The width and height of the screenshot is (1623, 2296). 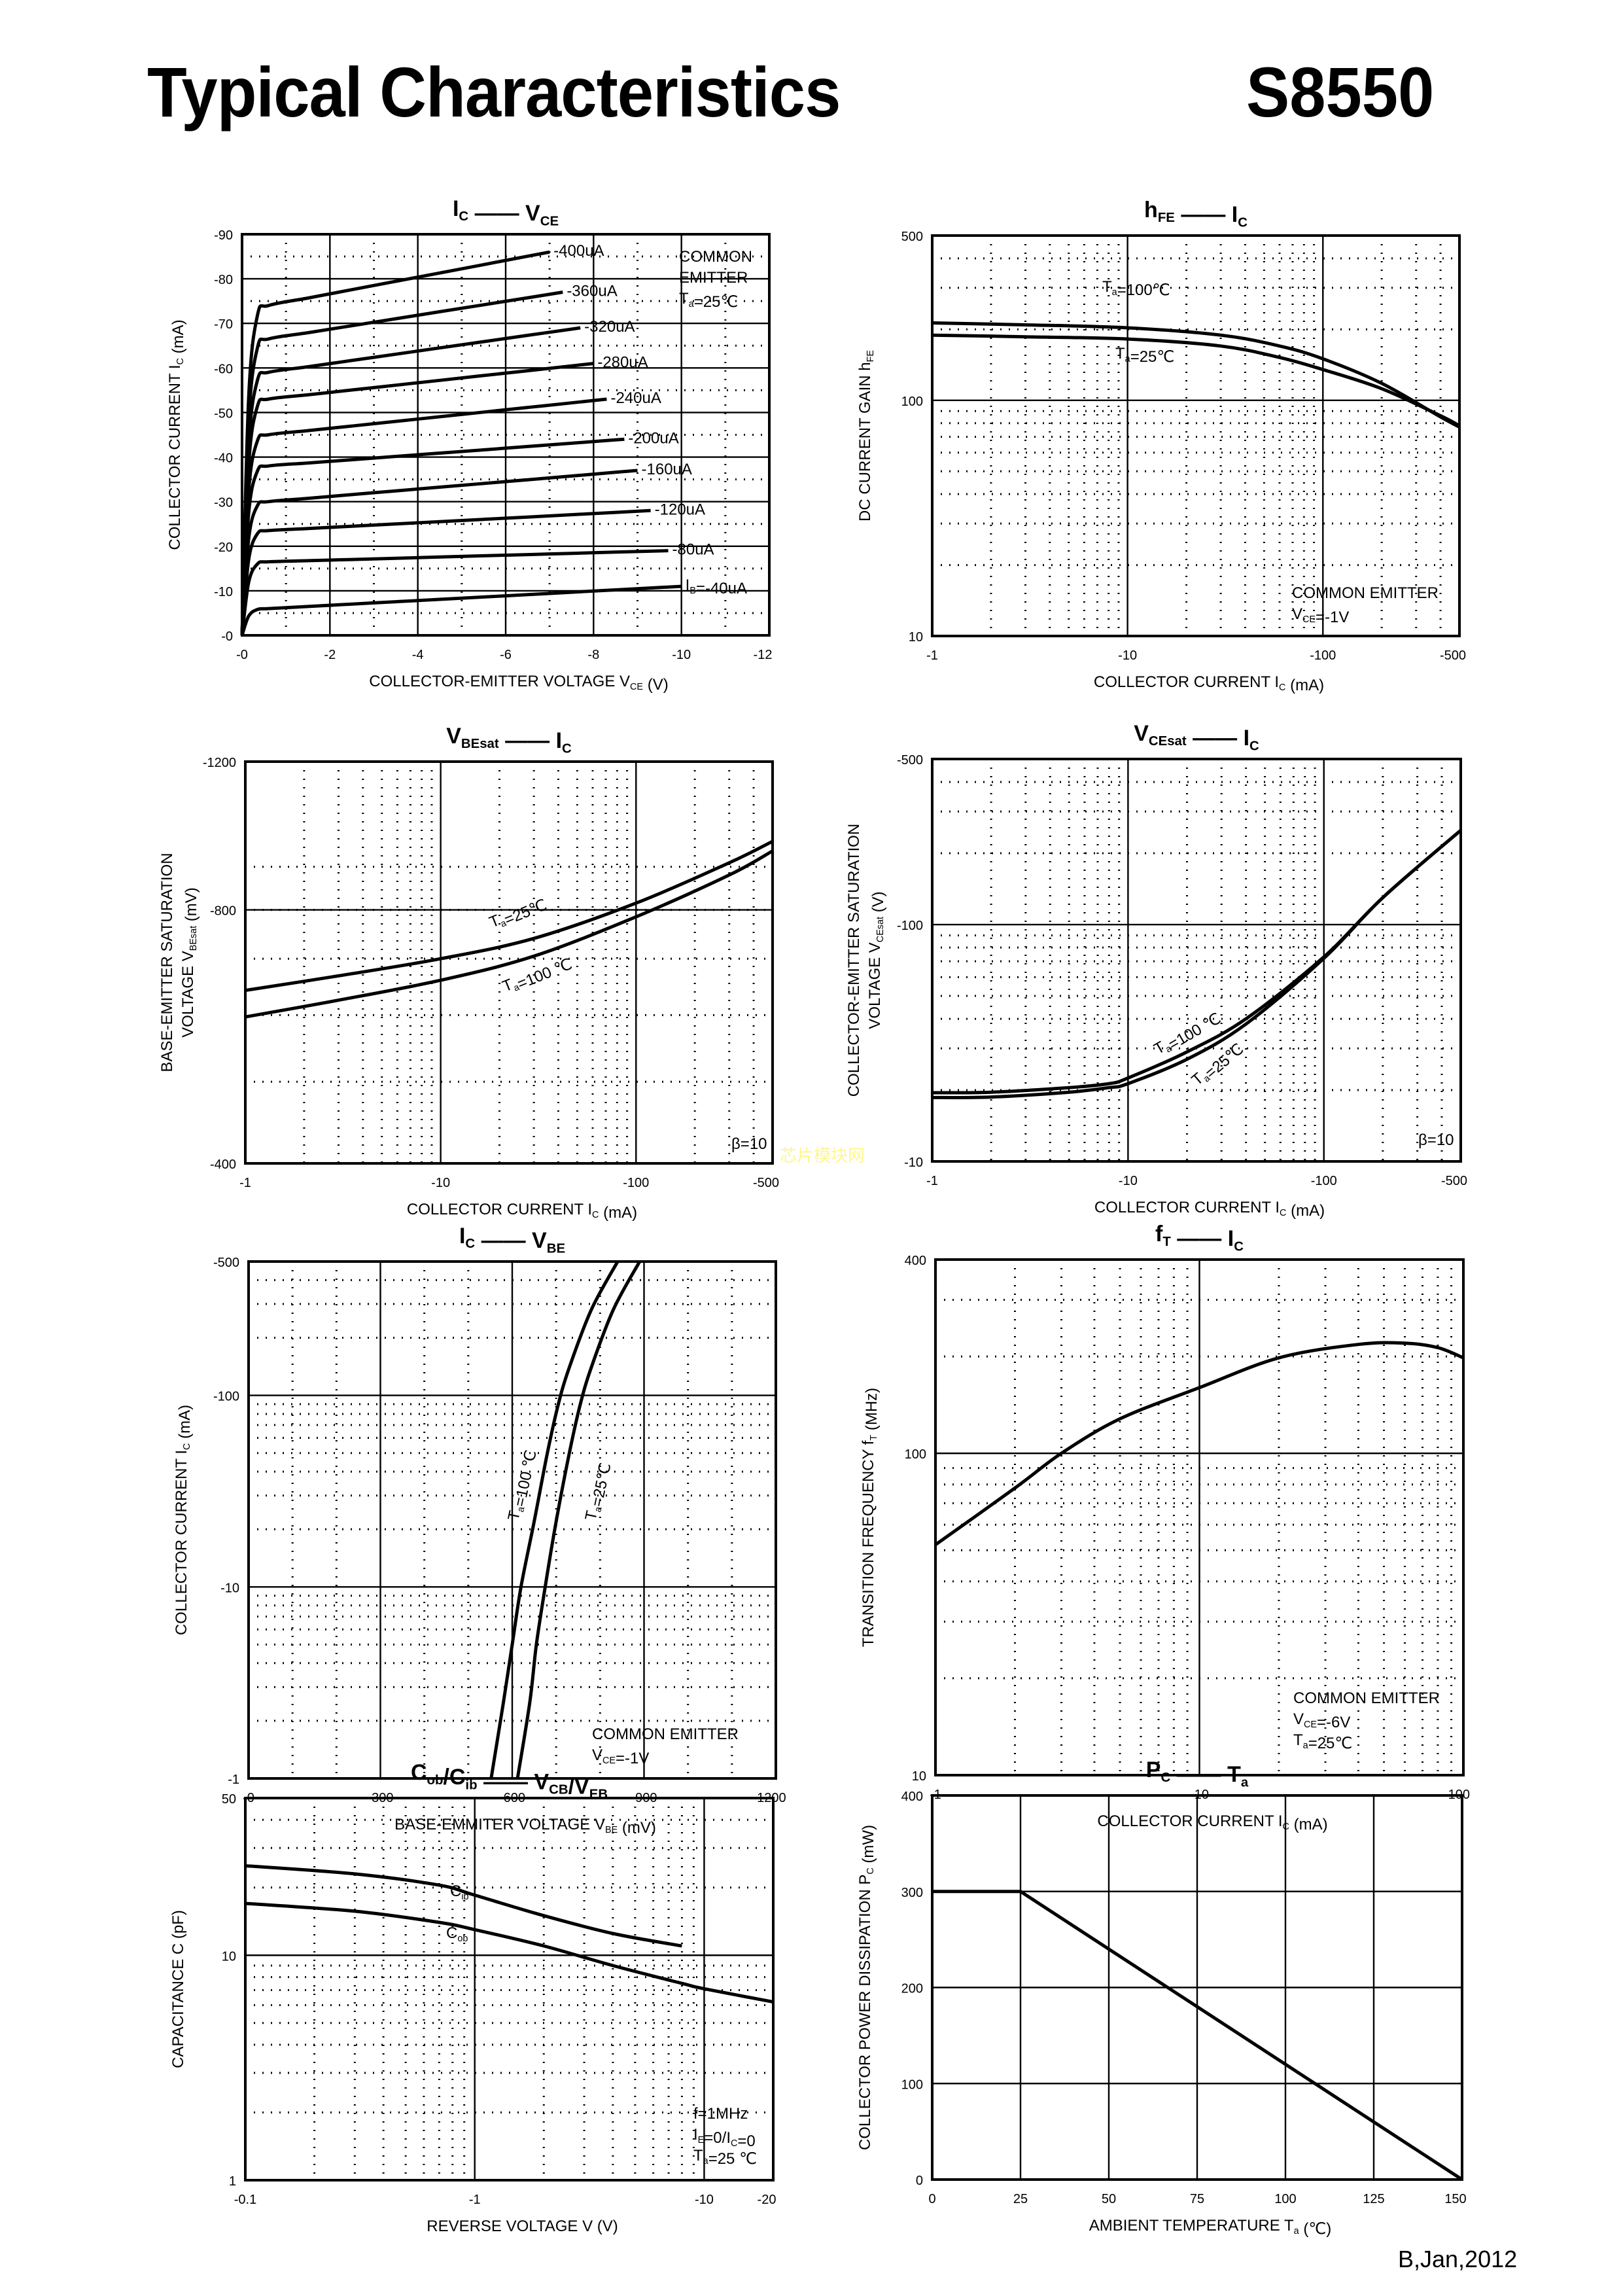 I want to click on annotation: β=10, so click(x=1436, y=1140).